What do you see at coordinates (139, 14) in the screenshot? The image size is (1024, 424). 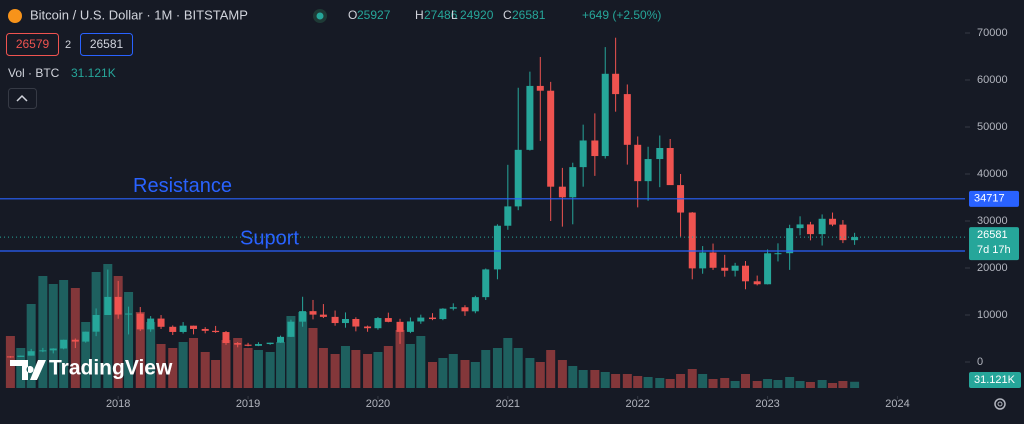 I see `symbol-title: Bitcoin / U.S. Dollar · 1M · BITSTAMP` at bounding box center [139, 14].